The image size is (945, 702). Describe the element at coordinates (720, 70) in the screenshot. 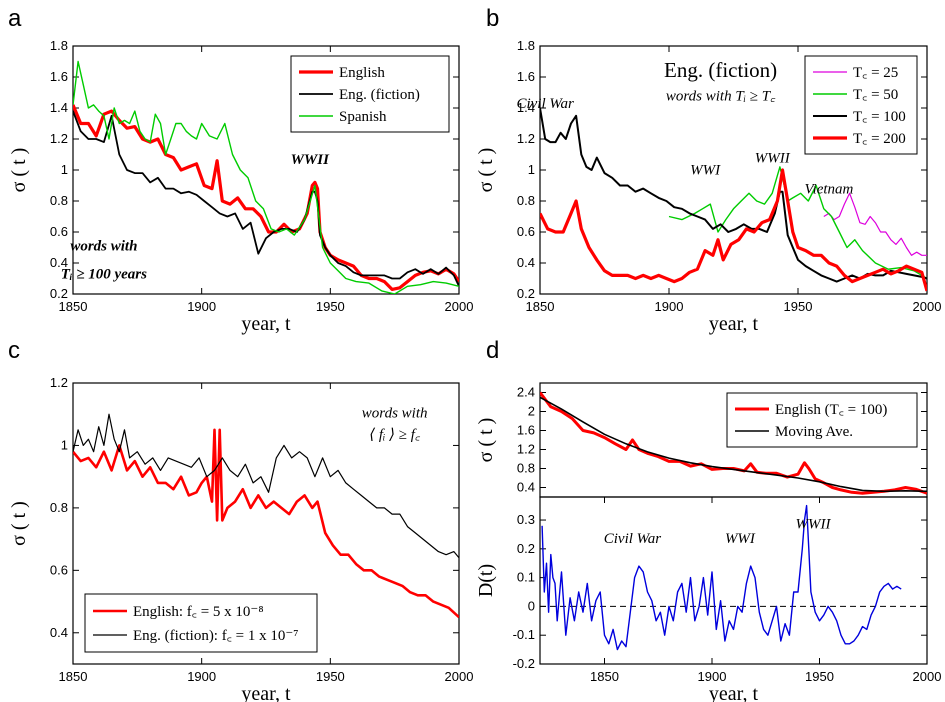

I see `annotation: Eng. (fiction)` at that location.